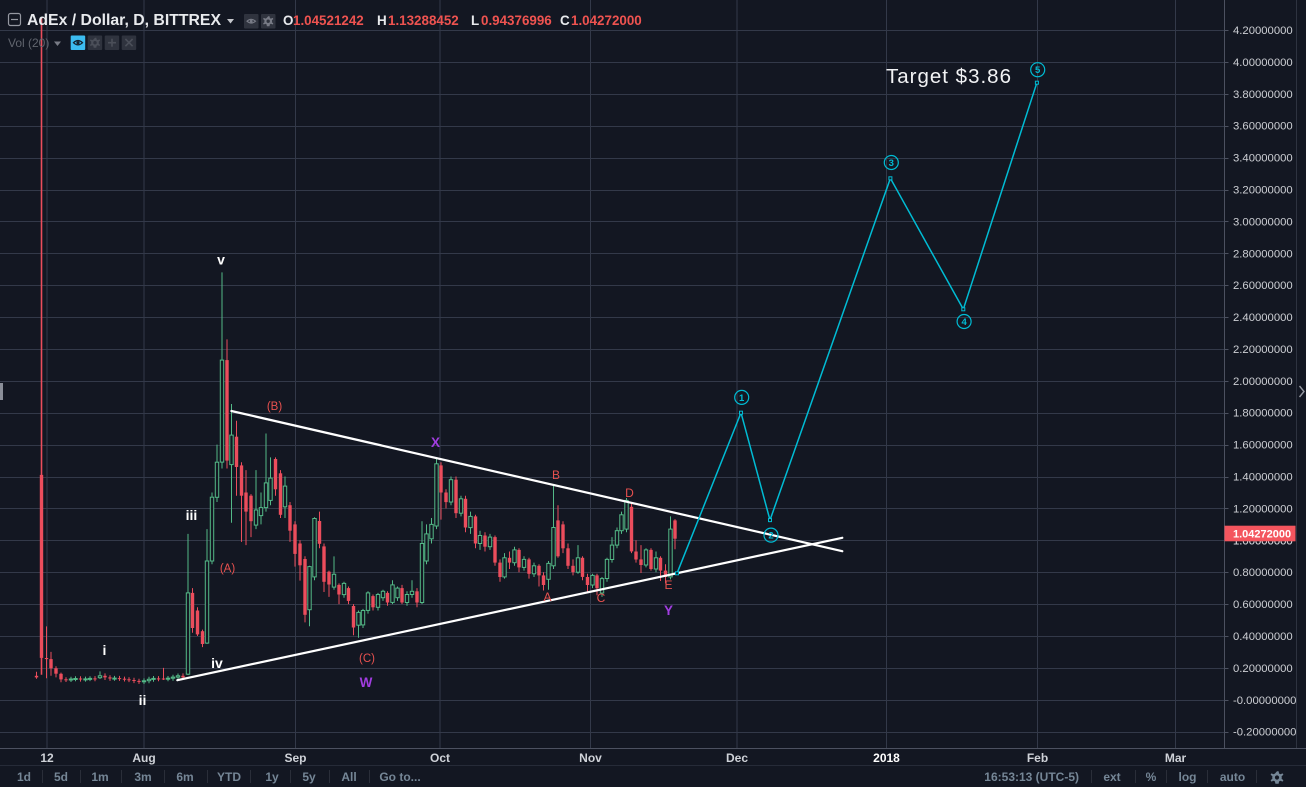  What do you see at coordinates (1111, 777) in the screenshot?
I see `svg-text: ext` at bounding box center [1111, 777].